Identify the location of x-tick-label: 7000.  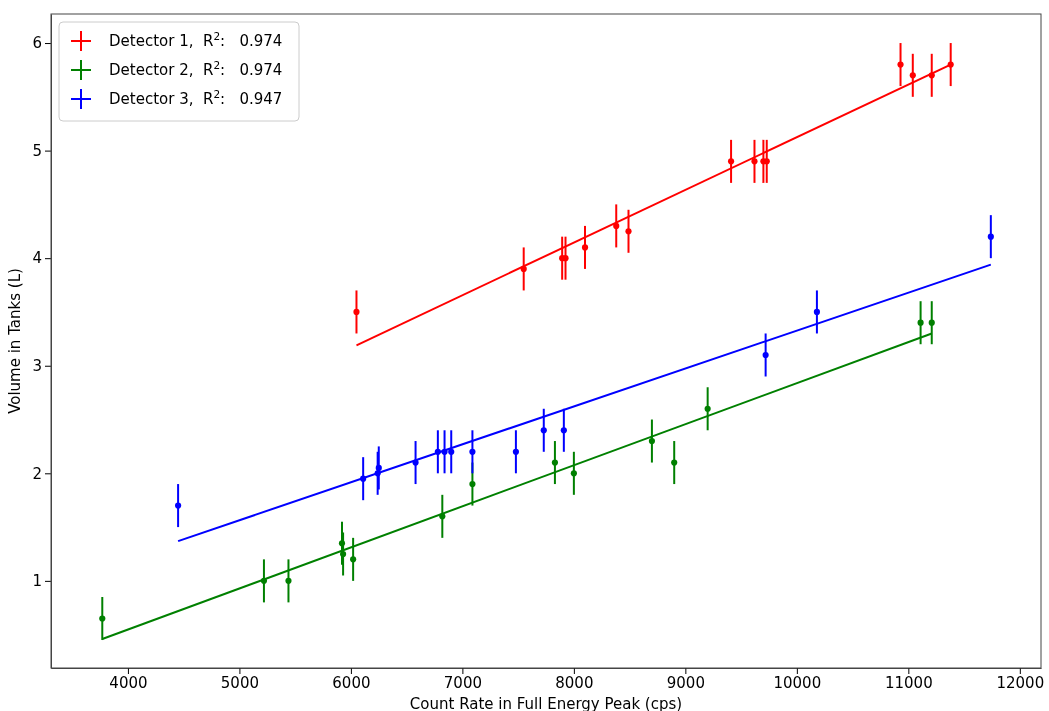
(462, 682).